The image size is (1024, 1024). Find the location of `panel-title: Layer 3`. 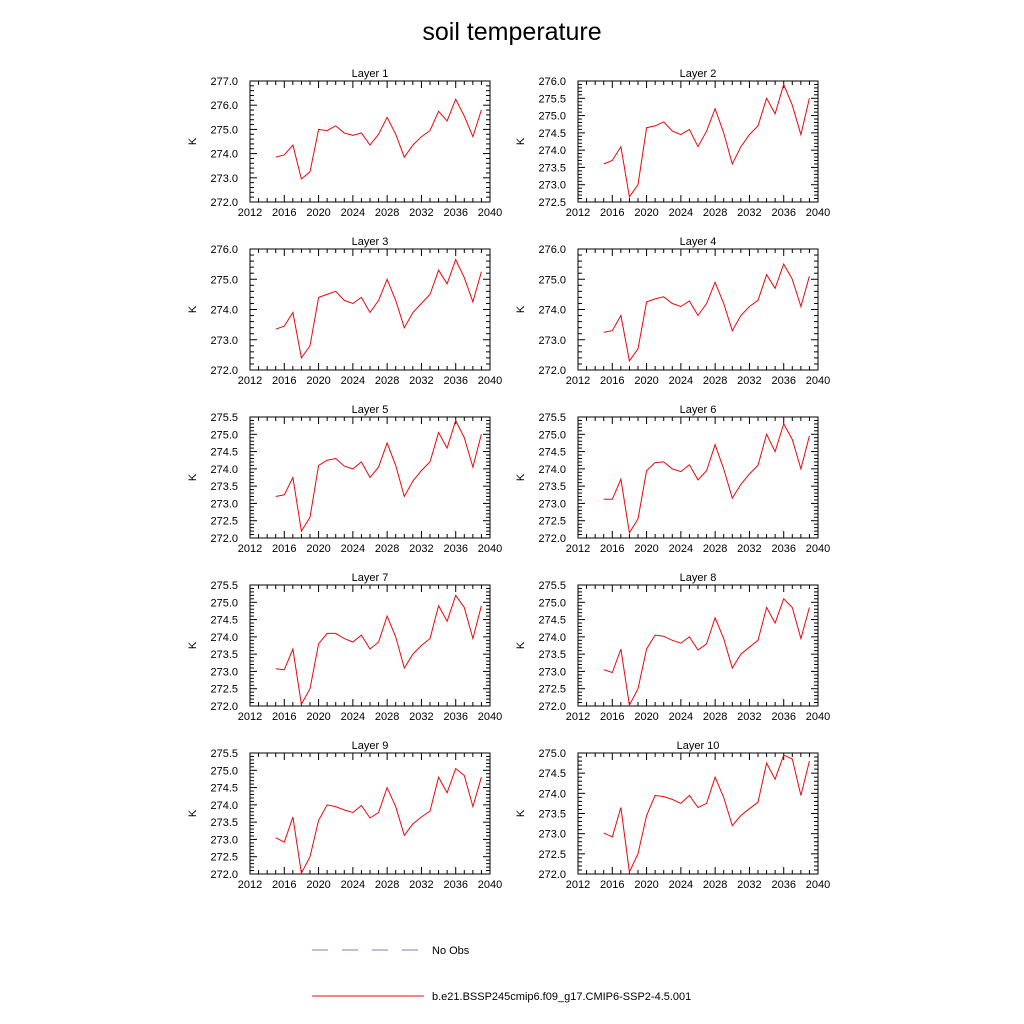

panel-title: Layer 3 is located at coordinates (370, 242).